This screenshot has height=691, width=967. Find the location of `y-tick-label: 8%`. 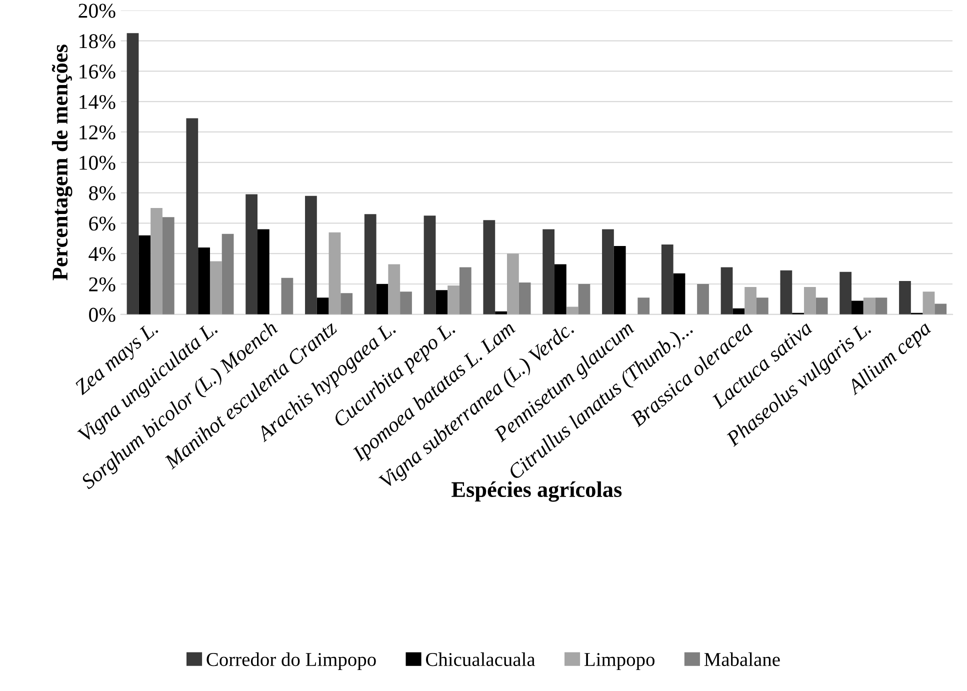

y-tick-label: 8% is located at coordinates (102, 193).